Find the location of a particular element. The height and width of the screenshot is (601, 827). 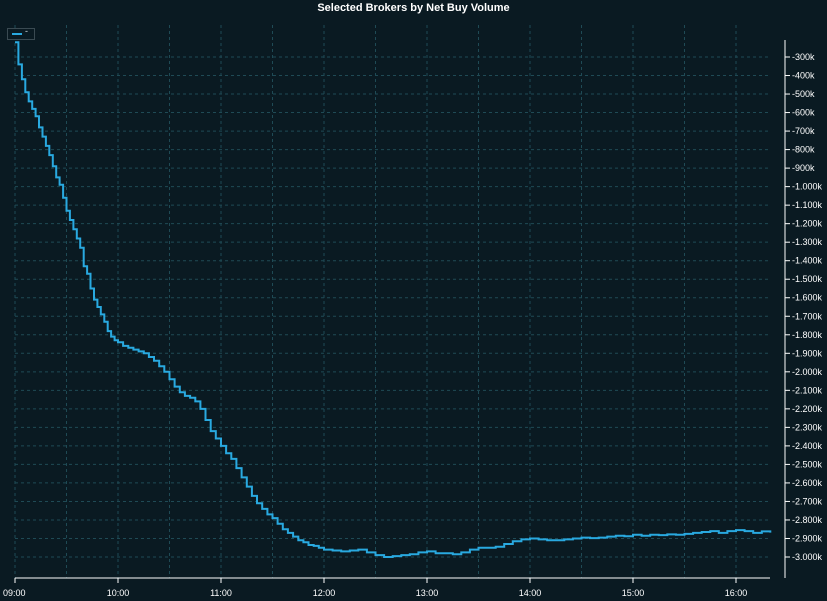

x-tick-label: 11:00 is located at coordinates (221, 593).